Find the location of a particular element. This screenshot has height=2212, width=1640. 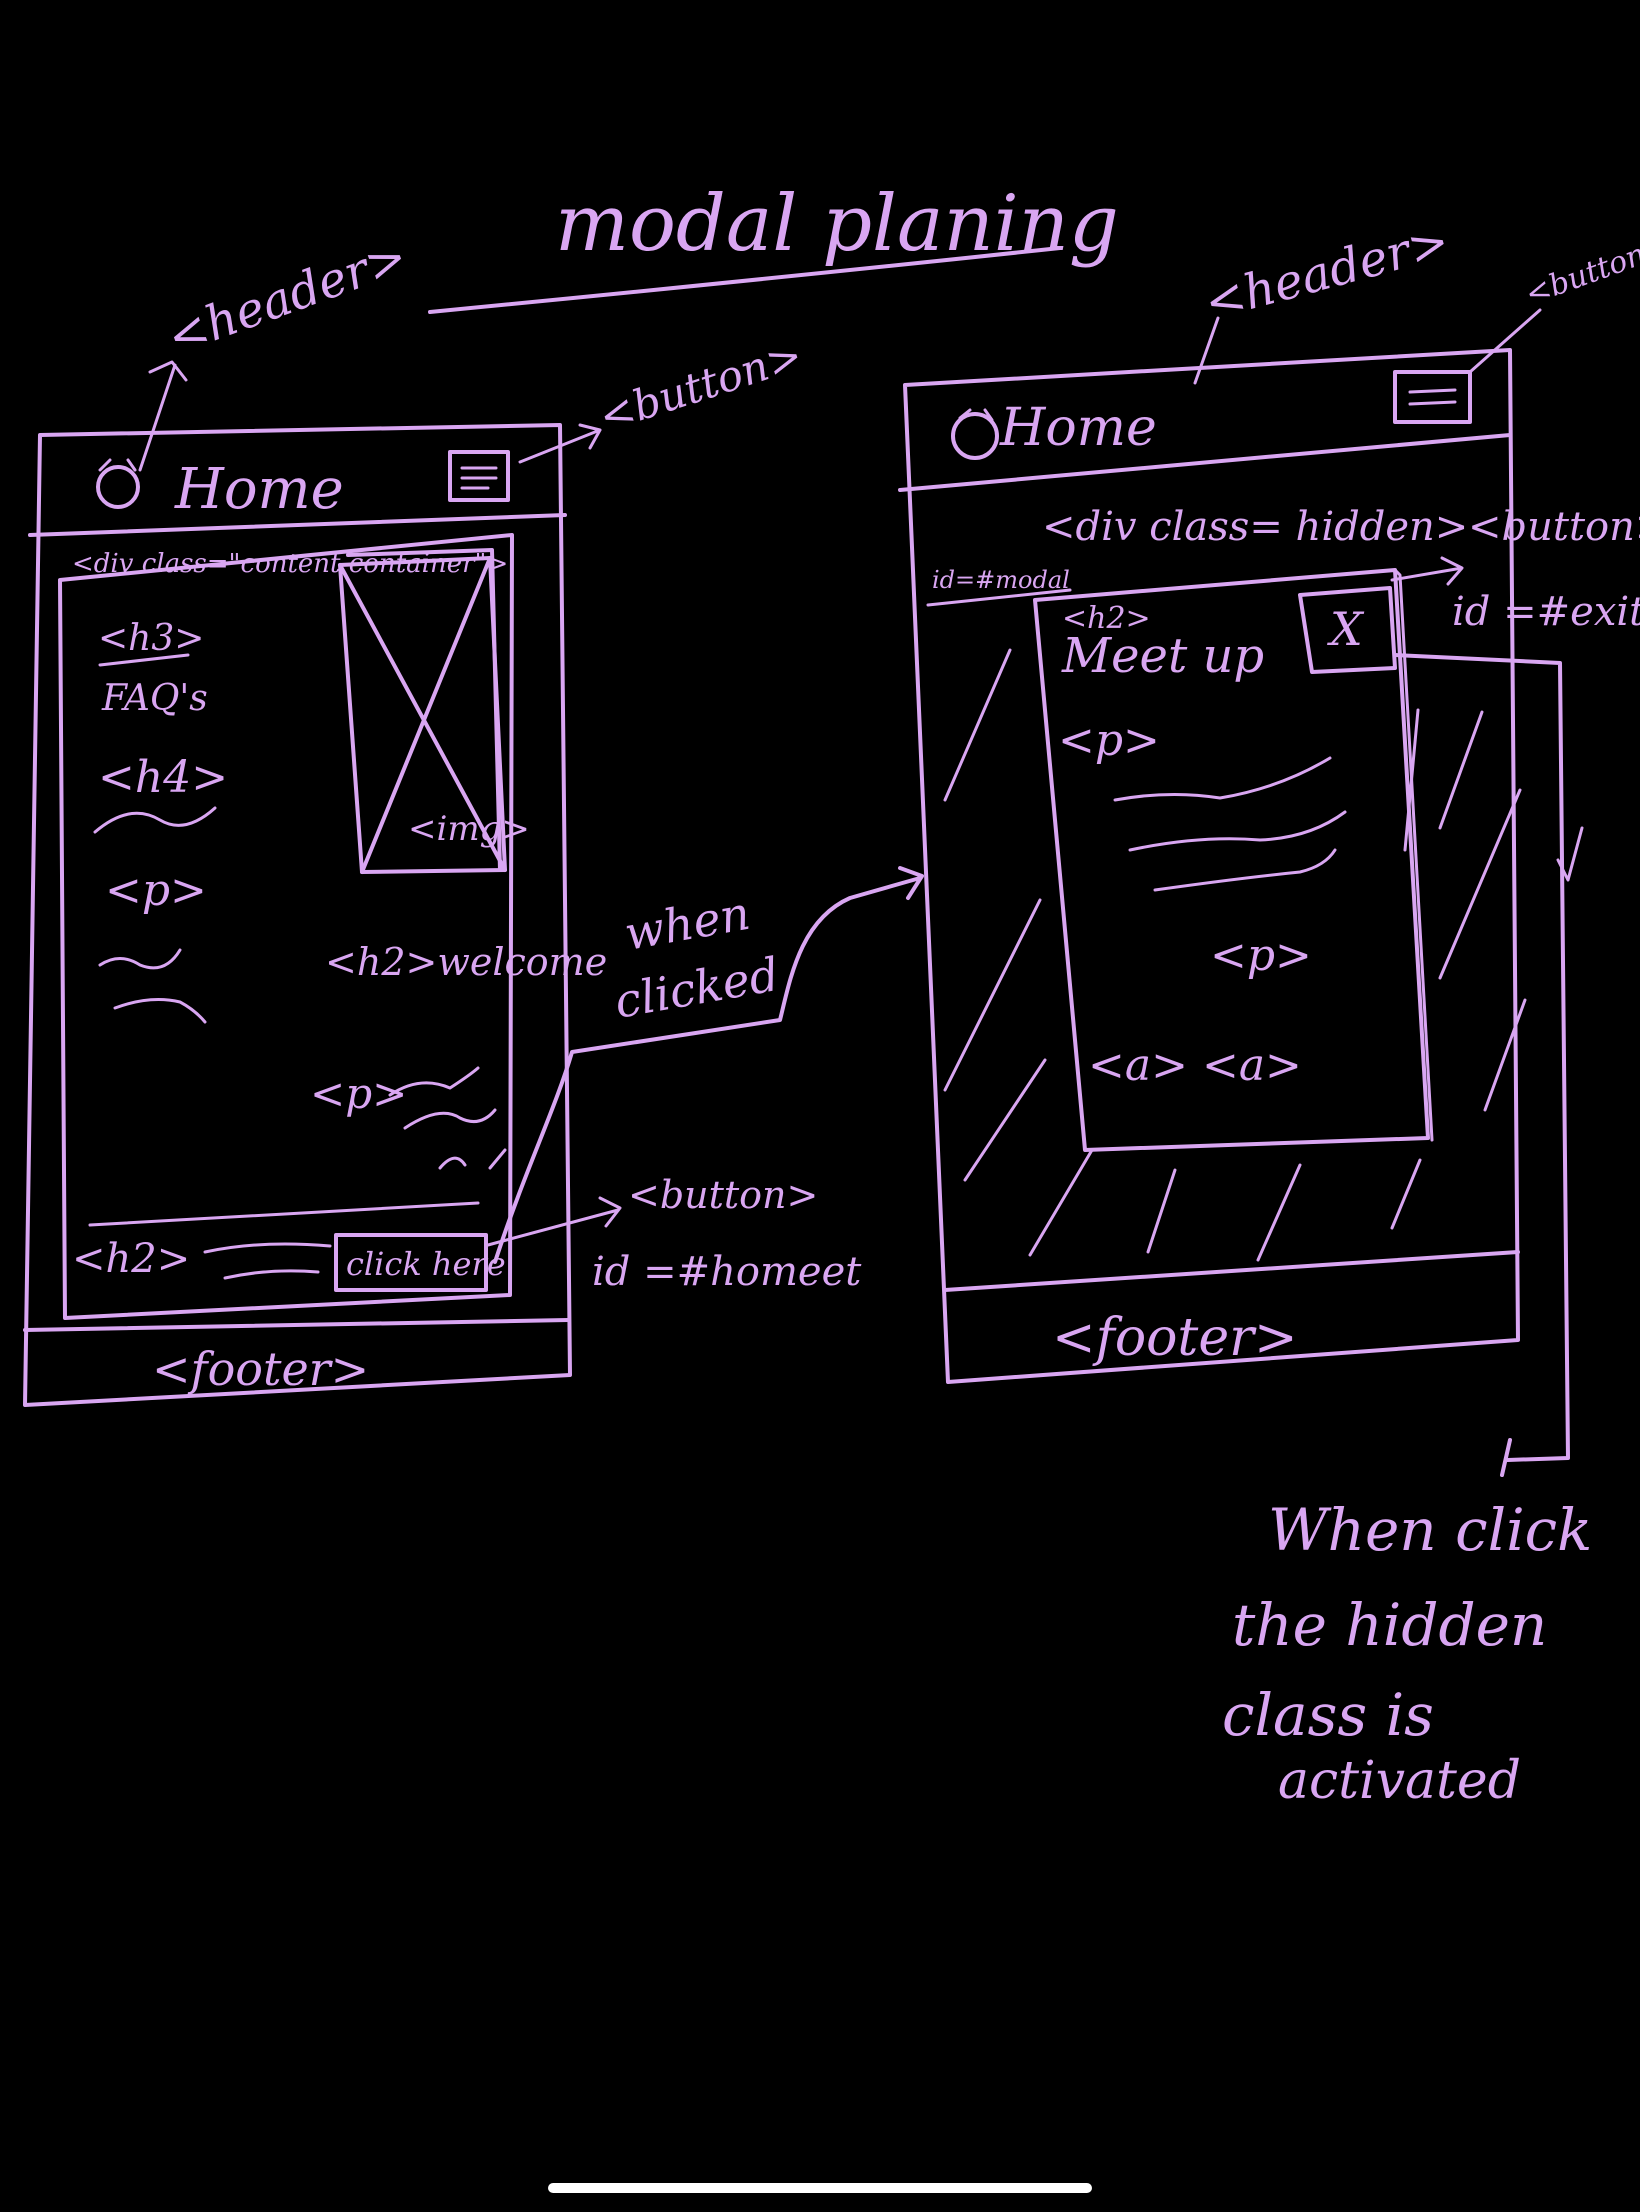

right-overlay-hatching is located at coordinates (1235, 955).